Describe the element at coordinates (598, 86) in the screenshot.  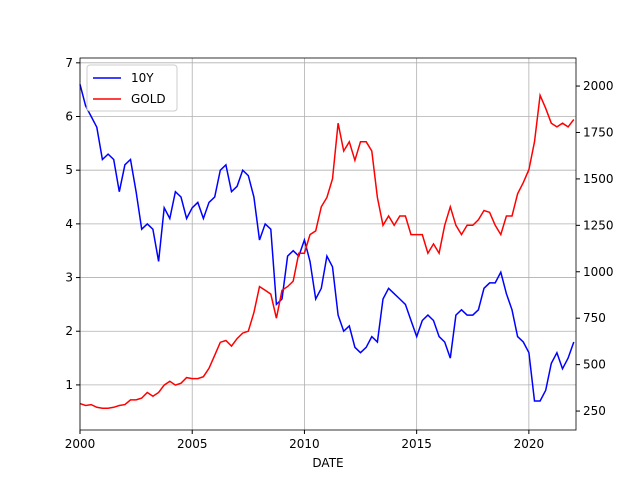
I see `y2-tick-label: 2000` at that location.